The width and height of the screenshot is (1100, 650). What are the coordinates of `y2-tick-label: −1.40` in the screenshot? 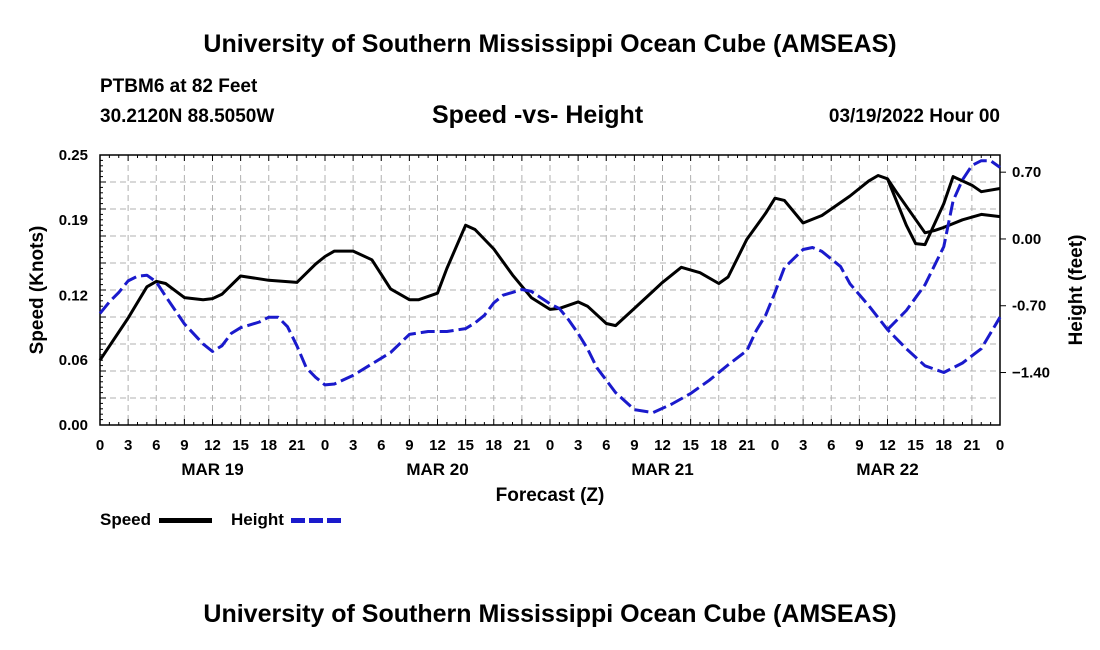 It's located at (1031, 373).